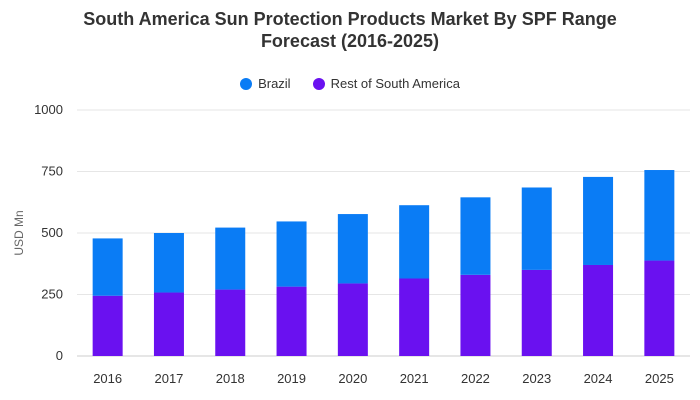 This screenshot has height=400, width=700. What do you see at coordinates (659, 308) in the screenshot?
I see `bar-rest-of-south-america-2025` at bounding box center [659, 308].